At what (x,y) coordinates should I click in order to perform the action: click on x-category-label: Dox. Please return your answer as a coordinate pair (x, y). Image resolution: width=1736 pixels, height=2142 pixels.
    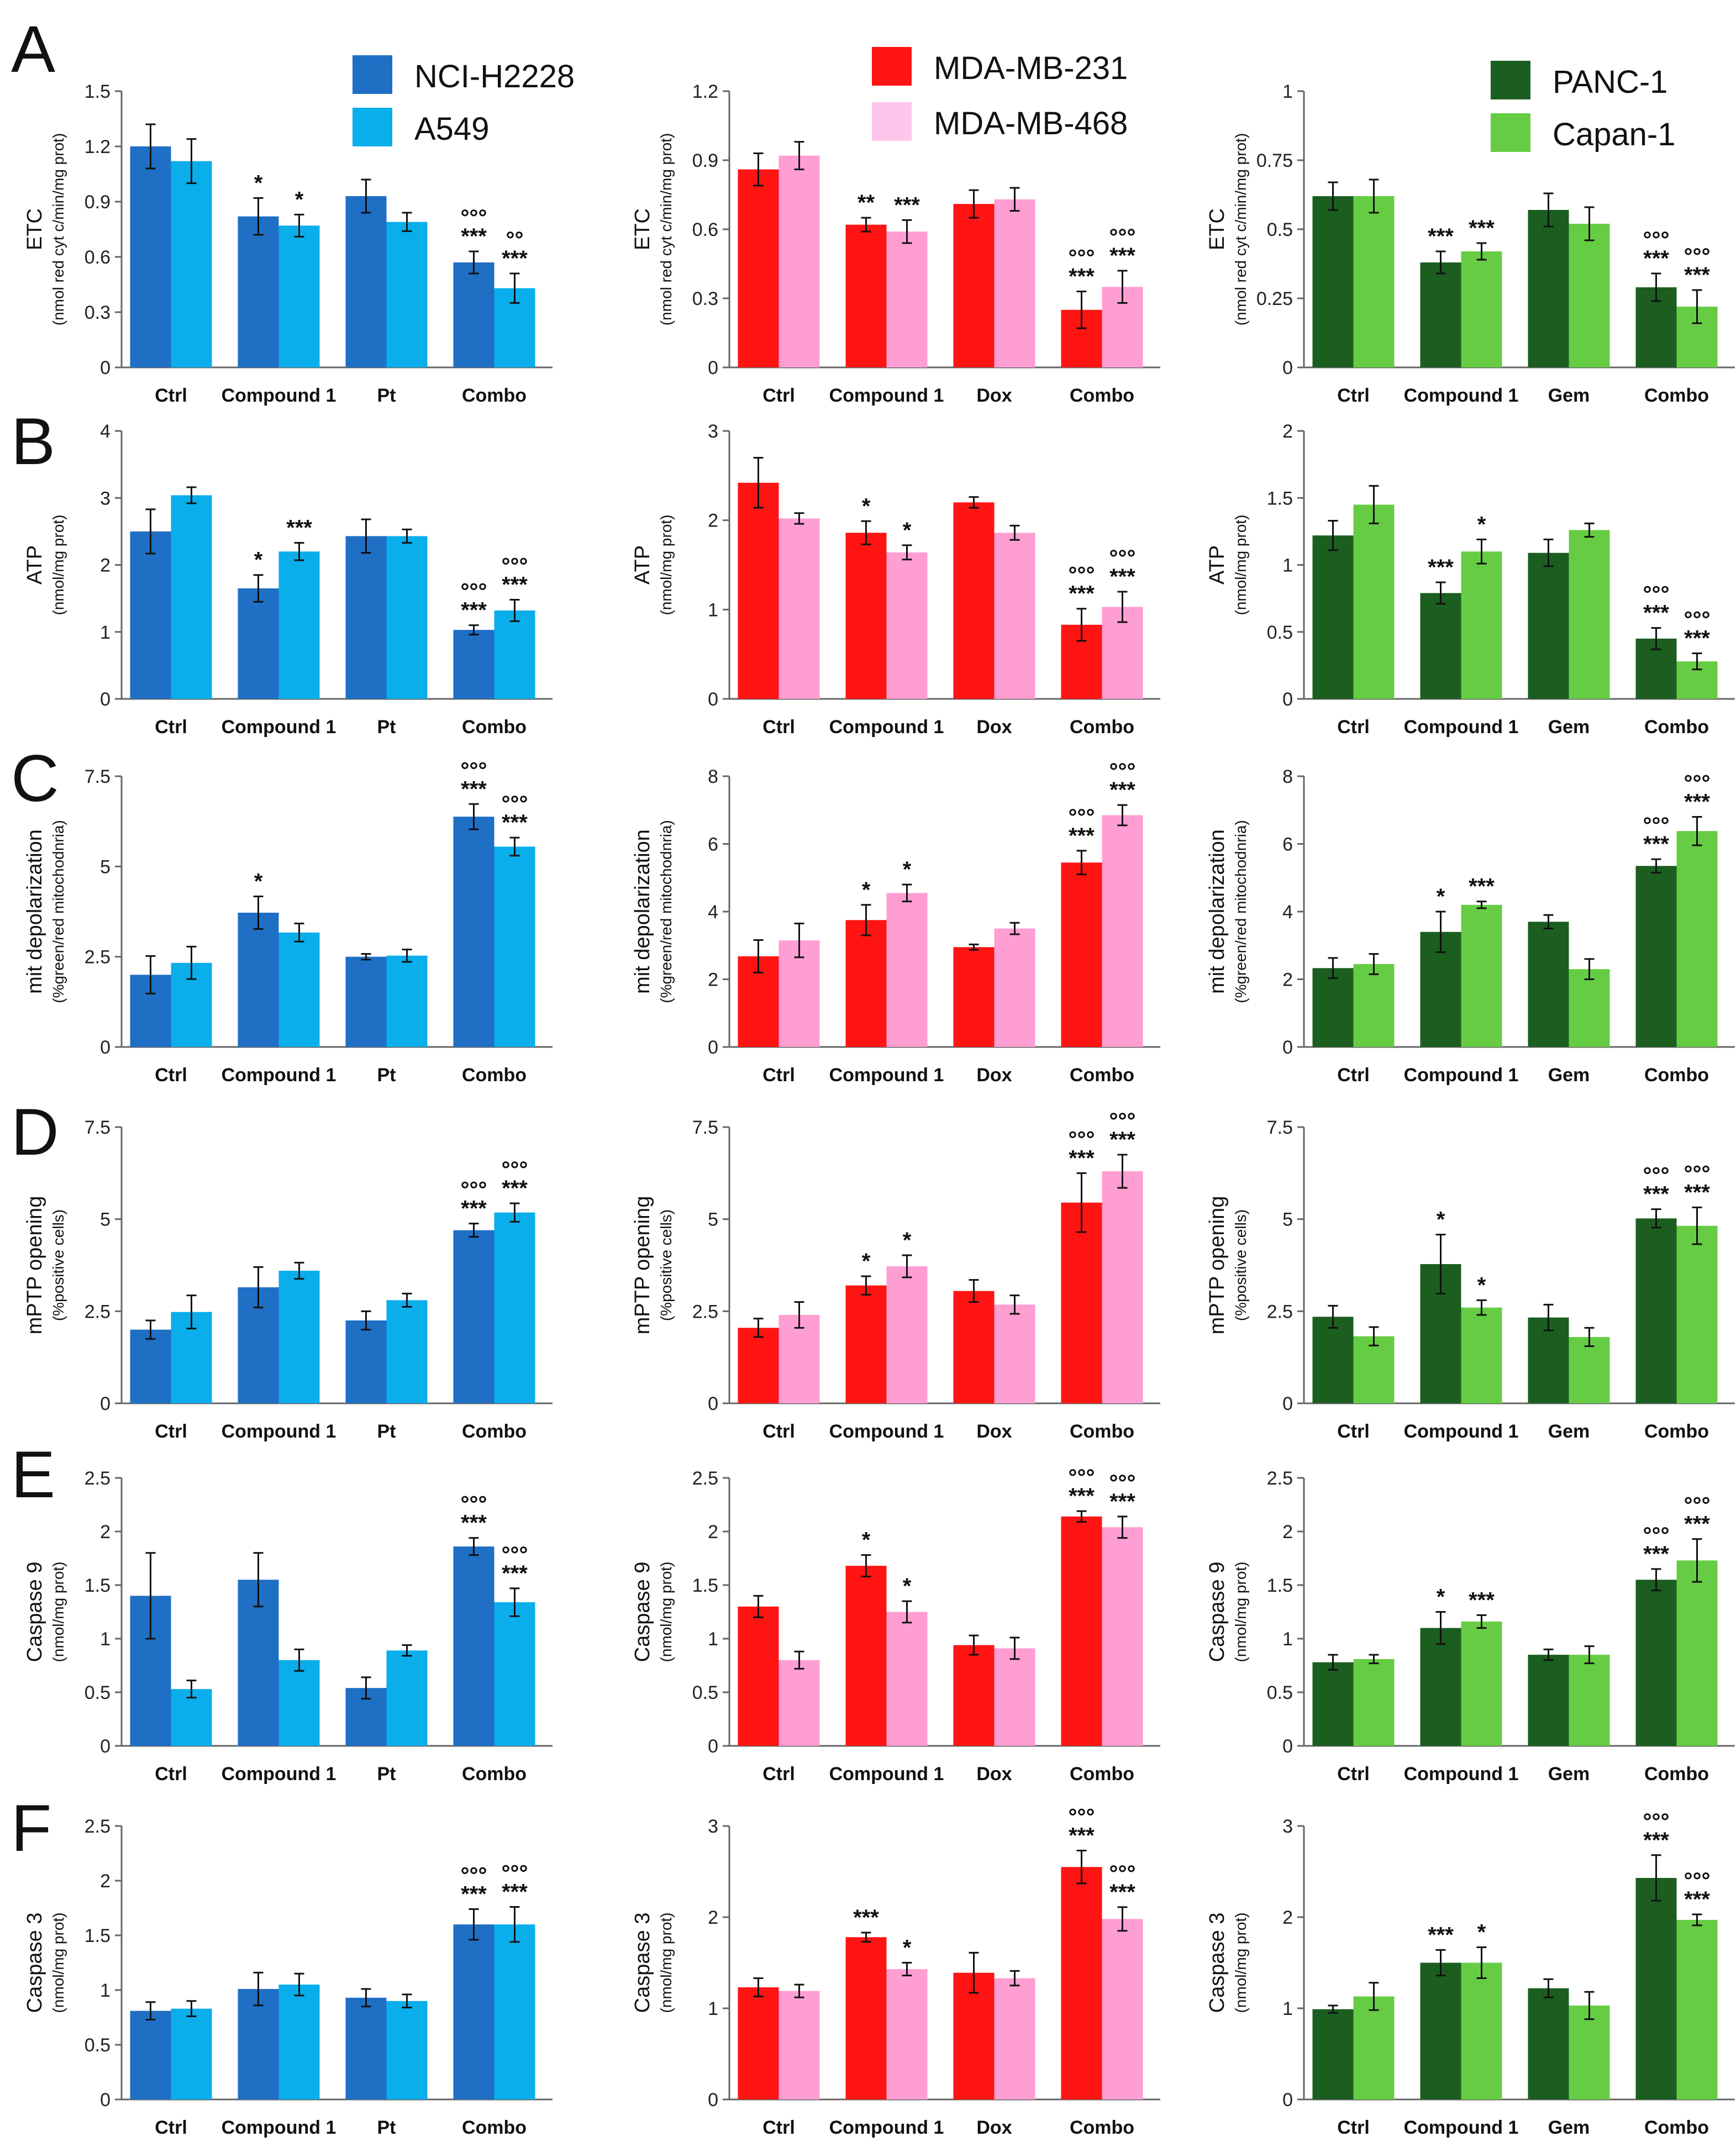
    Looking at the image, I should click on (994, 728).